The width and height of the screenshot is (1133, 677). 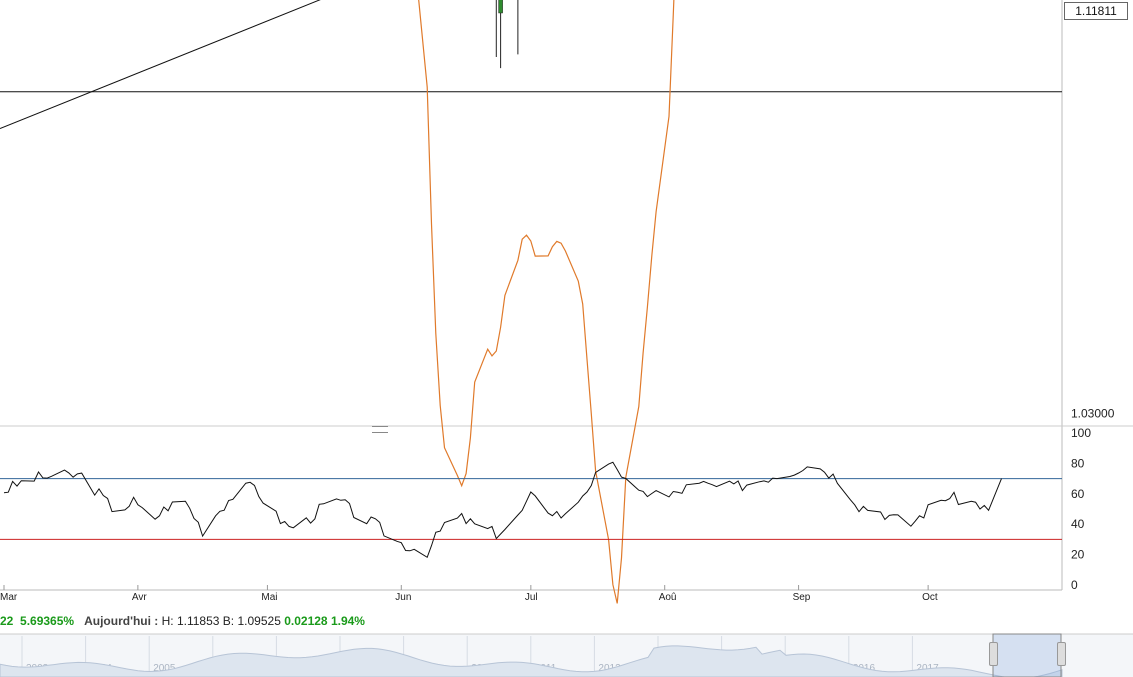 I want to click on high-value: 1.11853, so click(x=198, y=621).